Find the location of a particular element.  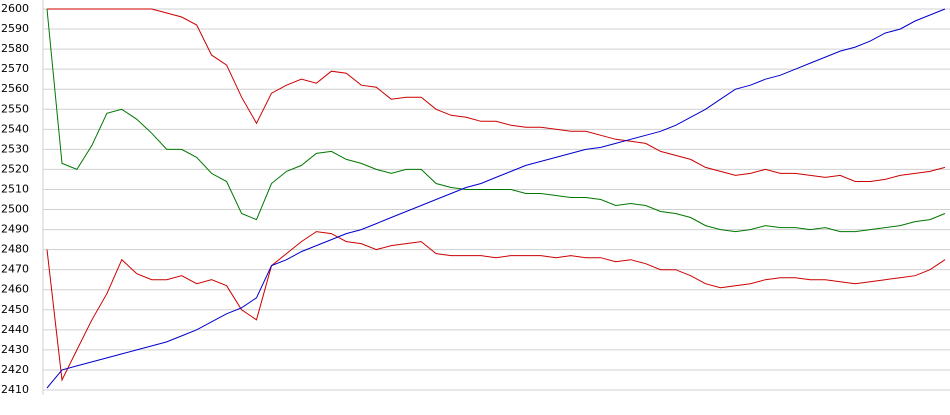

y-tick-label: 2440 is located at coordinates (15, 329).